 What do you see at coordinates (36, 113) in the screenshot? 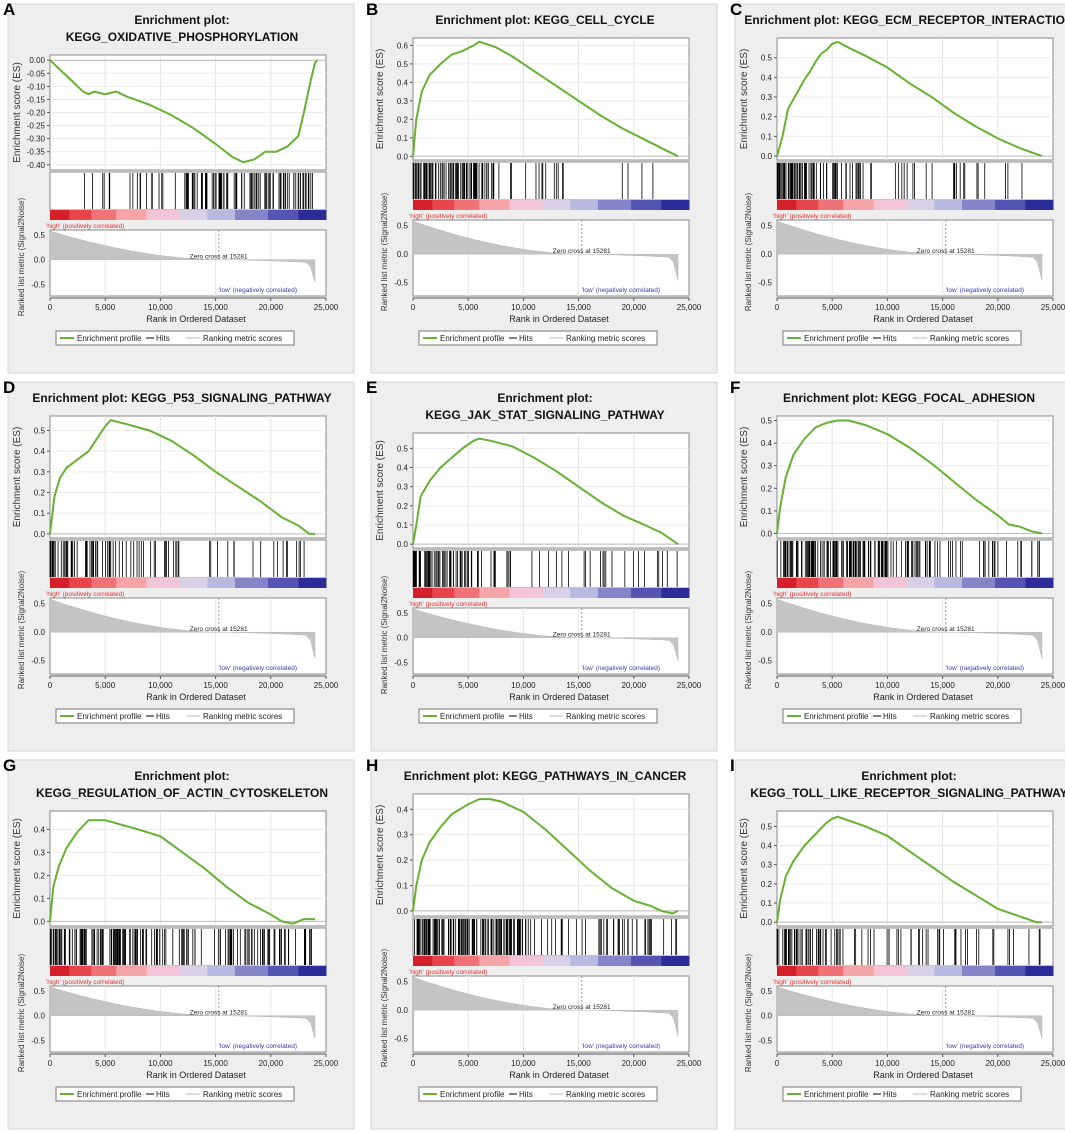
I see `y-tick-label: -0.20` at bounding box center [36, 113].